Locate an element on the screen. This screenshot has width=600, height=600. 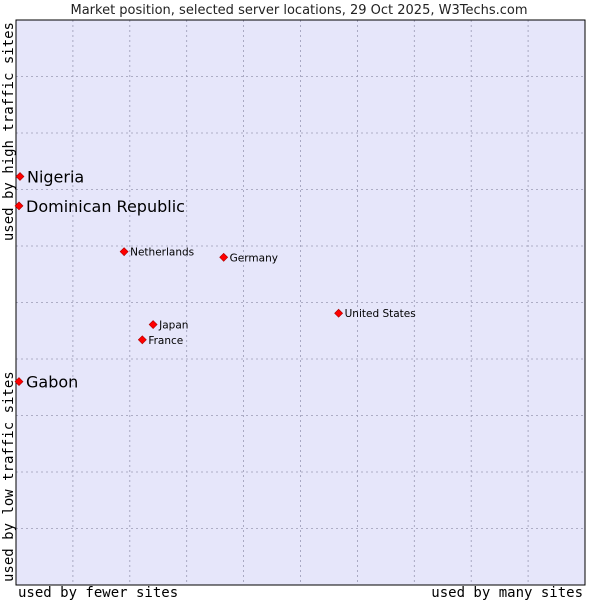
data-point-france: France is located at coordinates (160, 341).